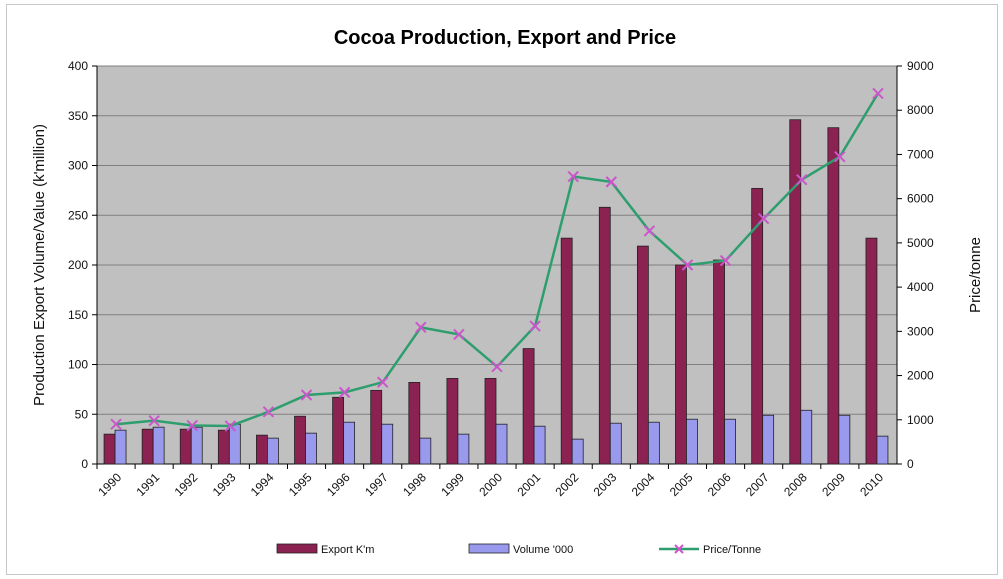 This screenshot has height=579, width=1003. Describe the element at coordinates (681, 484) in the screenshot. I see `x-tick-label: 2005` at that location.